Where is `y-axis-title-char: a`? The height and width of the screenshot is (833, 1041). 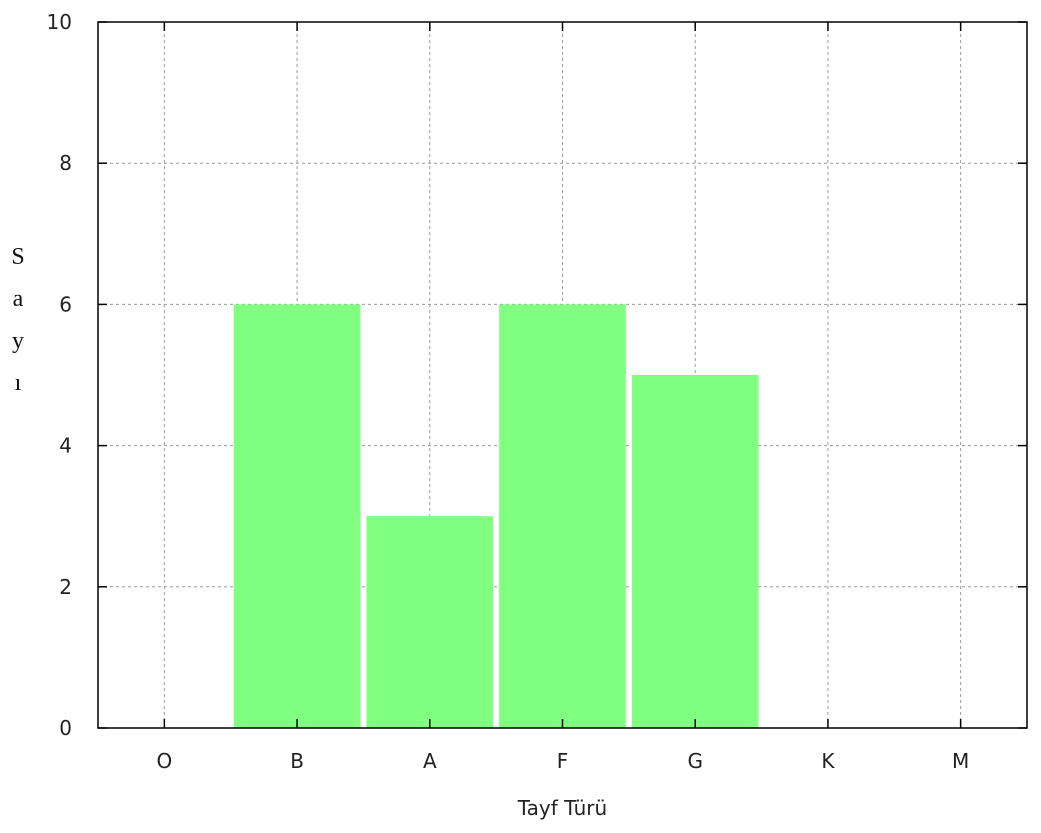 y-axis-title-char: a is located at coordinates (18, 299).